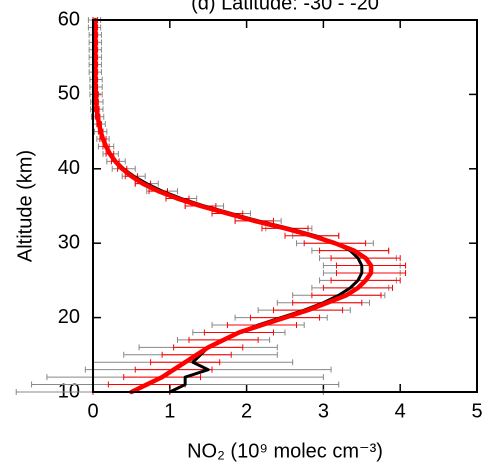 Image resolution: width=486 pixels, height=471 pixels. Describe the element at coordinates (169, 411) in the screenshot. I see `x-tick-label: 1` at that location.